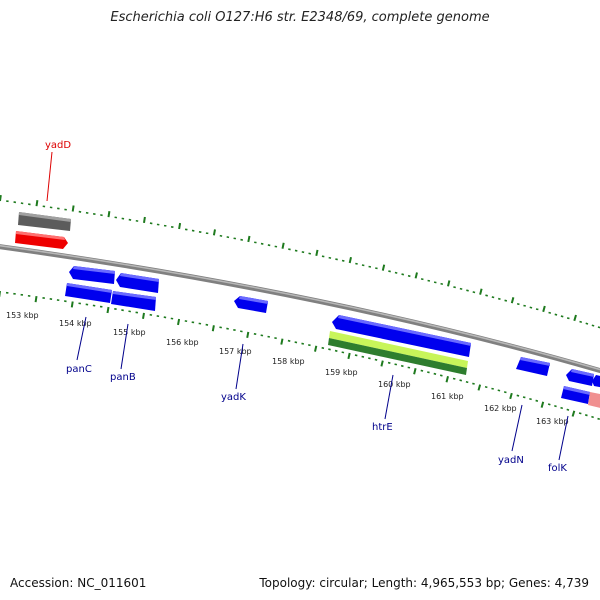 This screenshot has height=600, width=600. What do you see at coordinates (341, 372) in the screenshot?
I see `tick-label: 159 kbp` at bounding box center [341, 372].